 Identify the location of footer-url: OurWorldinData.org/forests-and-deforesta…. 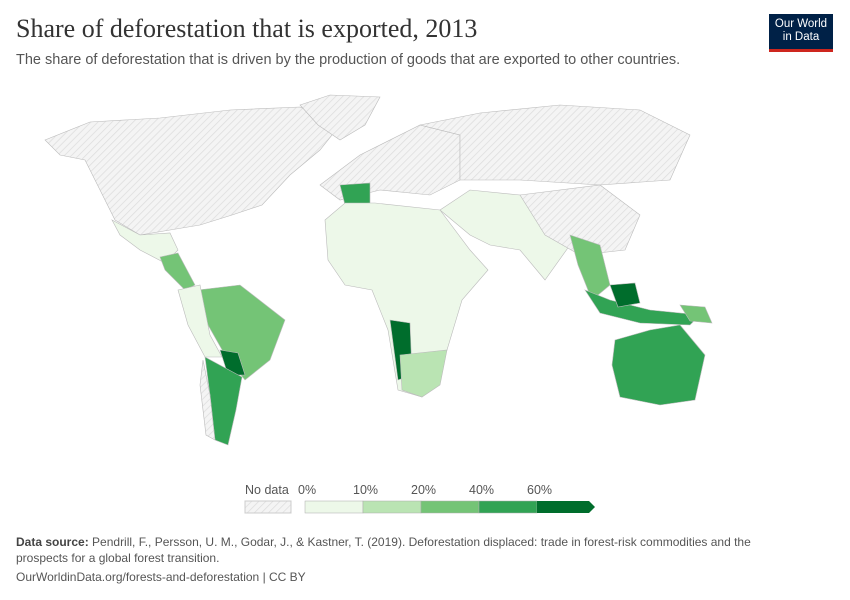
(161, 577).